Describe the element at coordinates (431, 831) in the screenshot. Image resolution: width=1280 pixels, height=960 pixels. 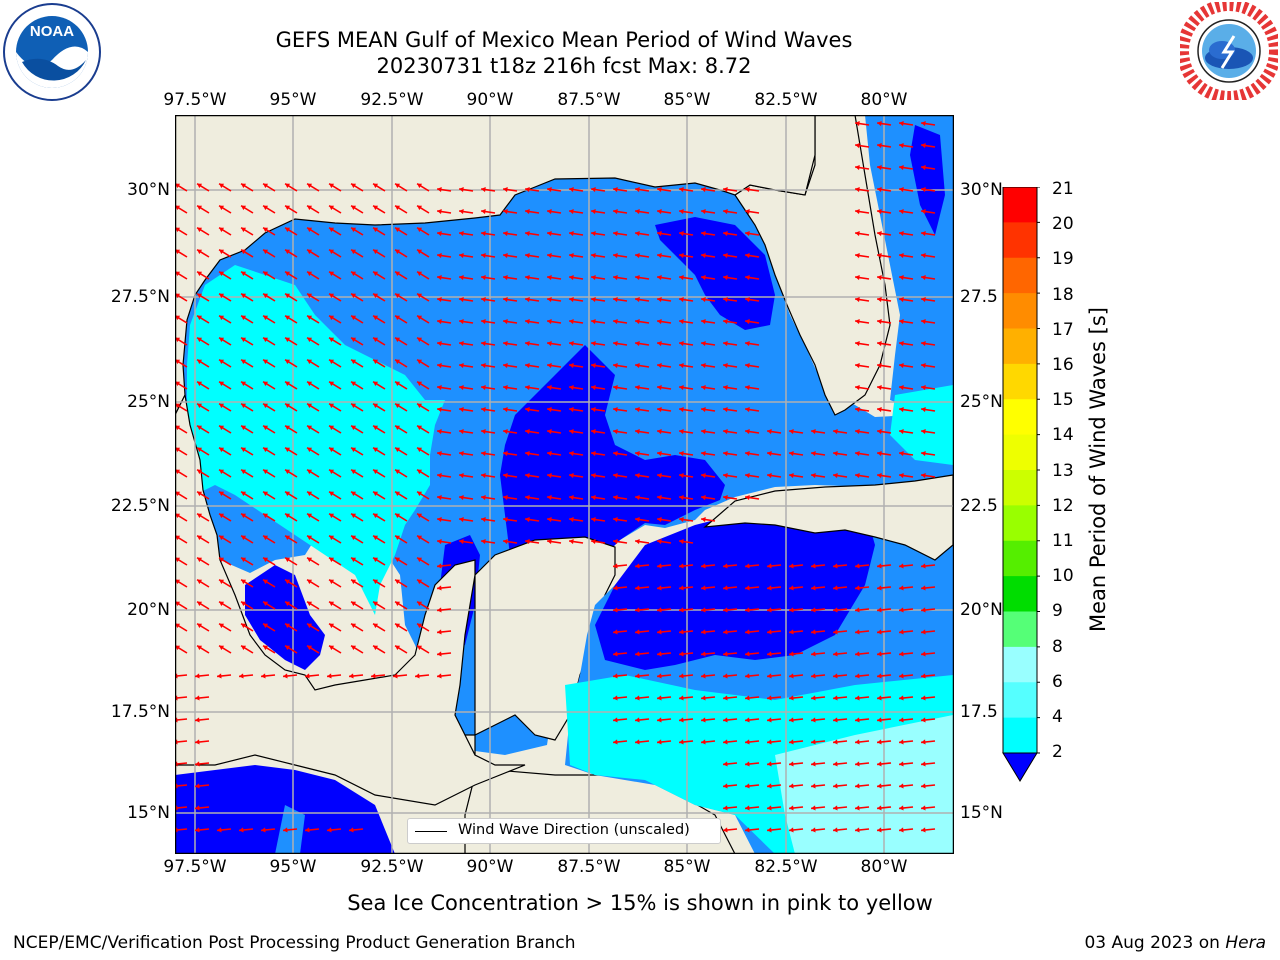
I see `legend-line` at that location.